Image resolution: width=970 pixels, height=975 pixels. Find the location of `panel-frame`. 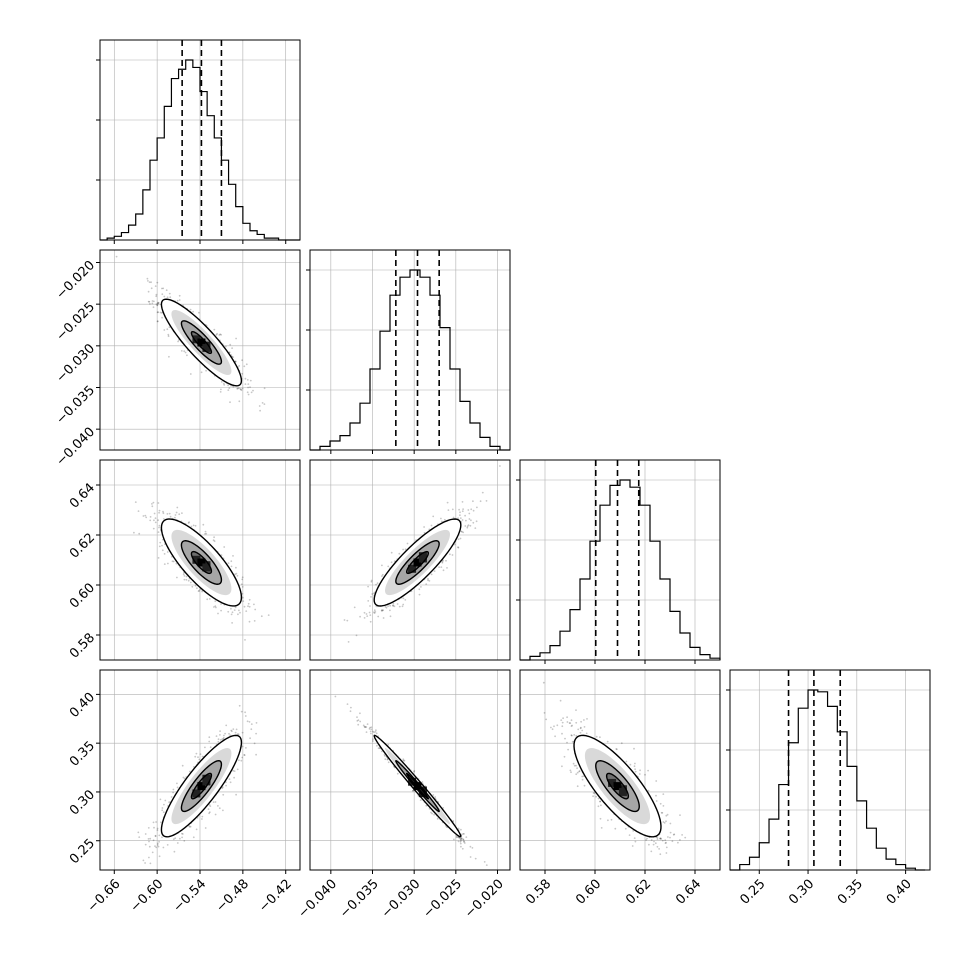

panel-frame is located at coordinates (620, 560).